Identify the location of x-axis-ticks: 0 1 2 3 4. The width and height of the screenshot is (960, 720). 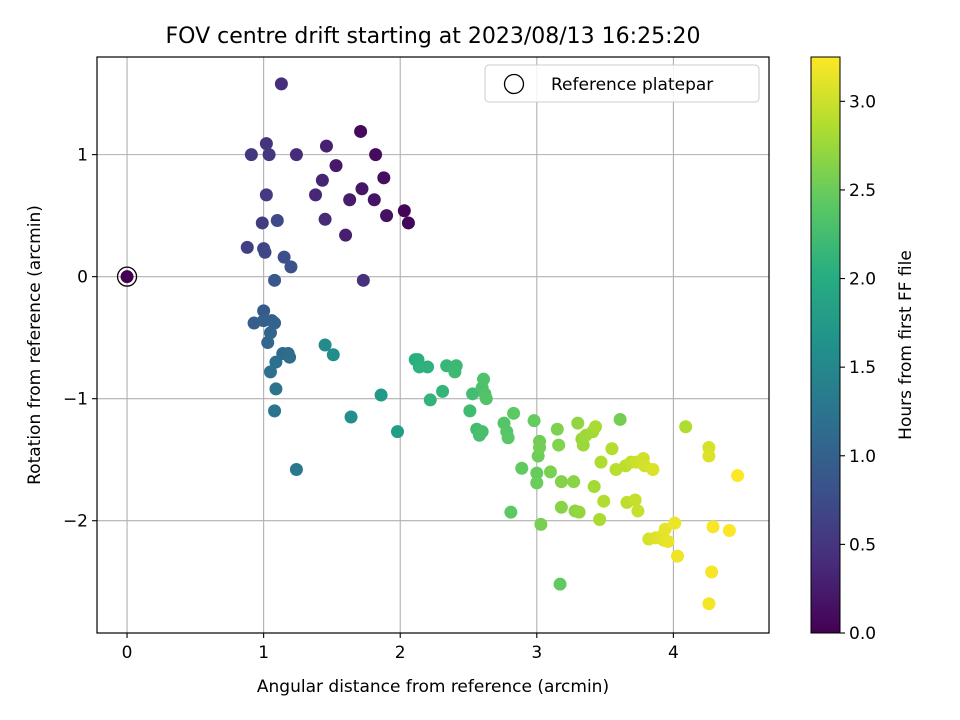
(400, 648).